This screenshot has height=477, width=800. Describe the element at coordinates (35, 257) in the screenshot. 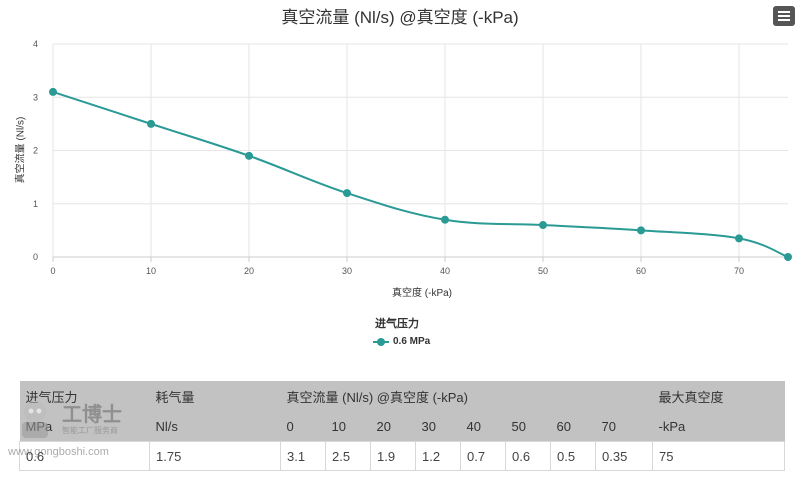

I see `y-tick-label: 0` at that location.